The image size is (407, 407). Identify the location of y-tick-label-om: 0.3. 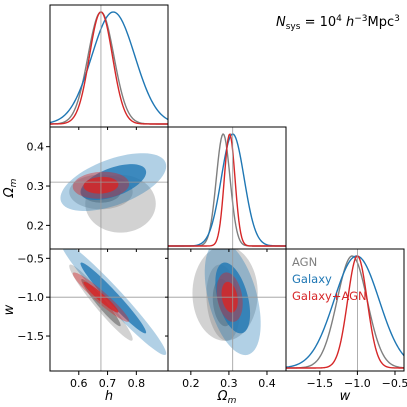
(36, 186).